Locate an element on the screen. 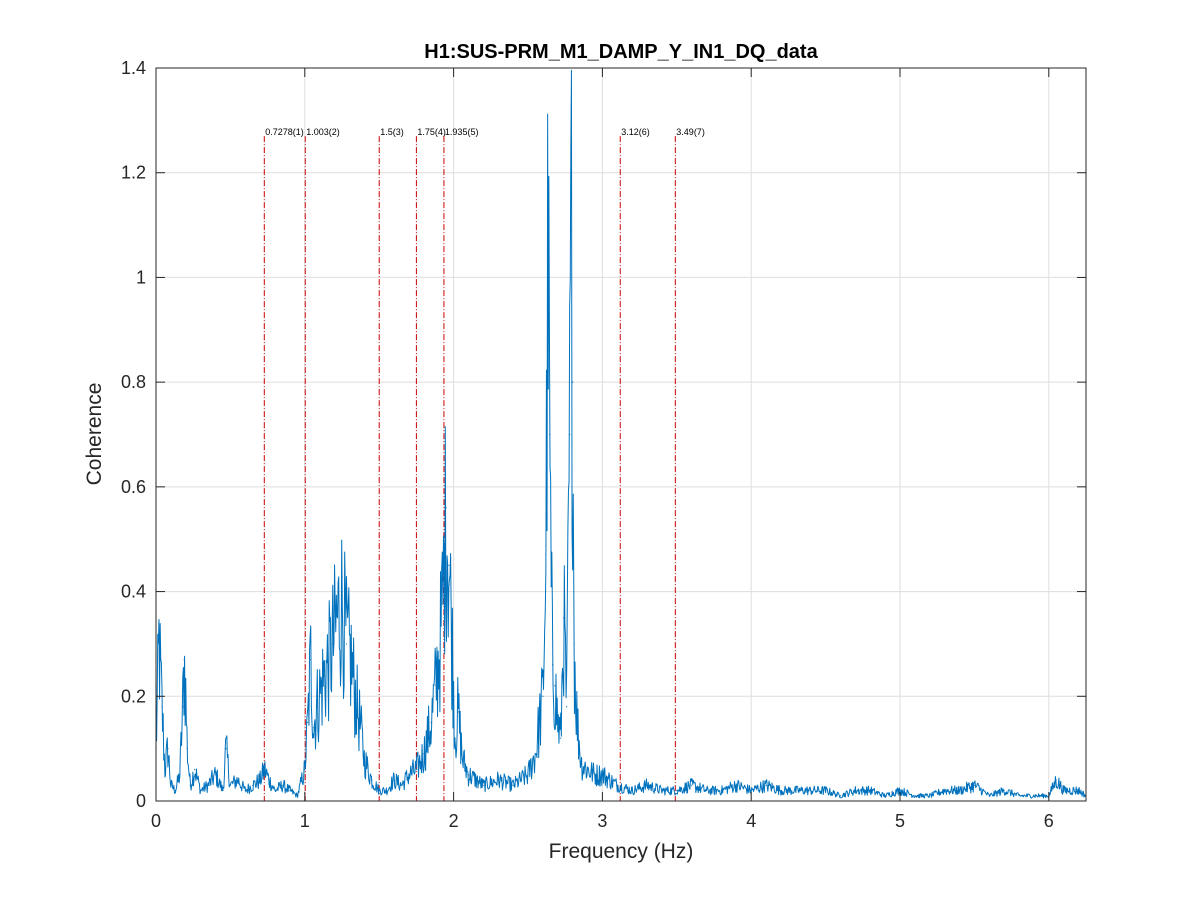 The width and height of the screenshot is (1200, 900). x-tick-label: 4 is located at coordinates (751, 821).